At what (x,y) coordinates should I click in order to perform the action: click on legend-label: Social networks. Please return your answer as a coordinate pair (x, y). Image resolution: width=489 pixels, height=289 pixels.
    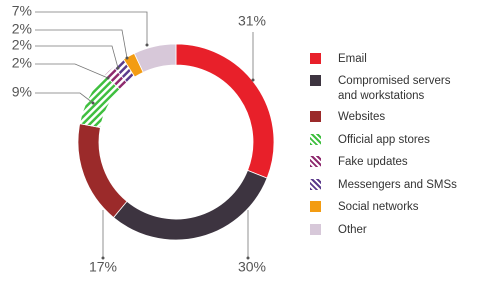
    Looking at the image, I should click on (378, 207).